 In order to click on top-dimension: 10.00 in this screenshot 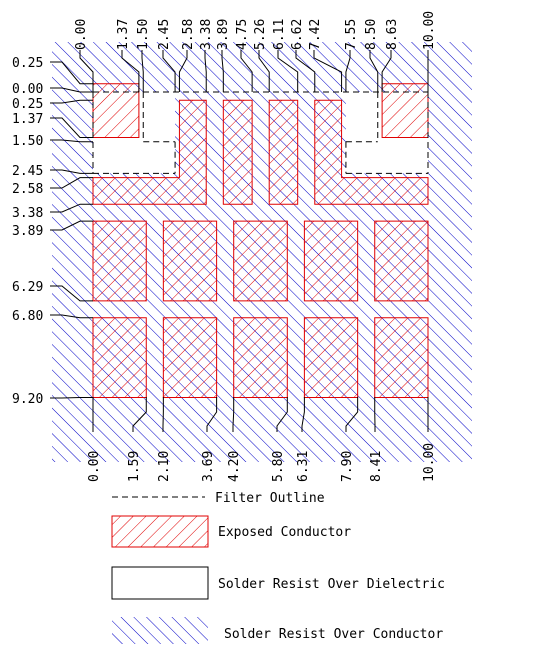, I will do `click(429, 30)`.